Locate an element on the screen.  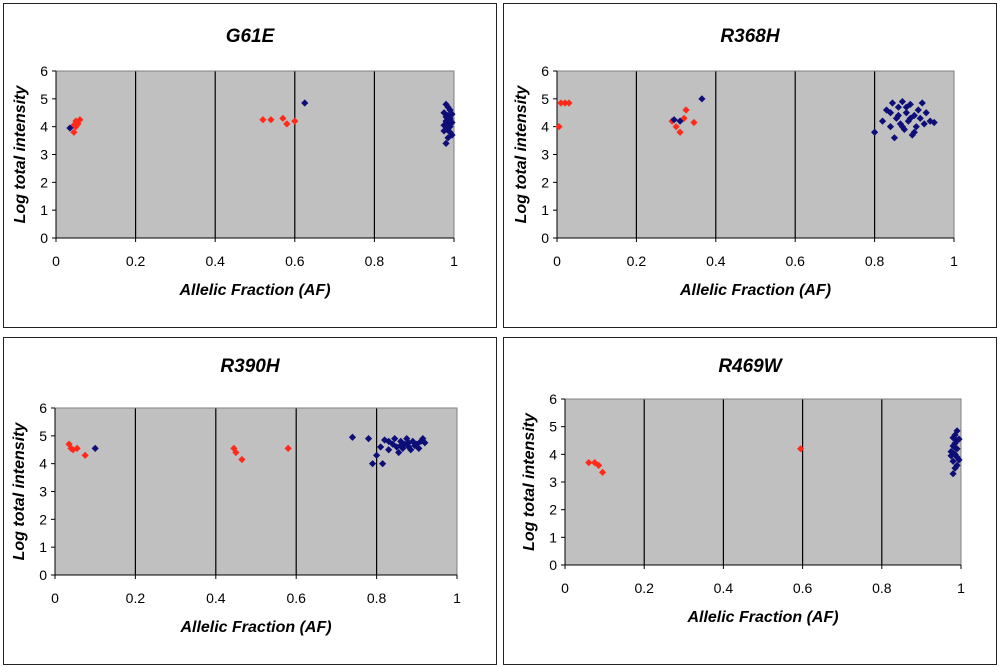
chart-title: R368H is located at coordinates (750, 36).